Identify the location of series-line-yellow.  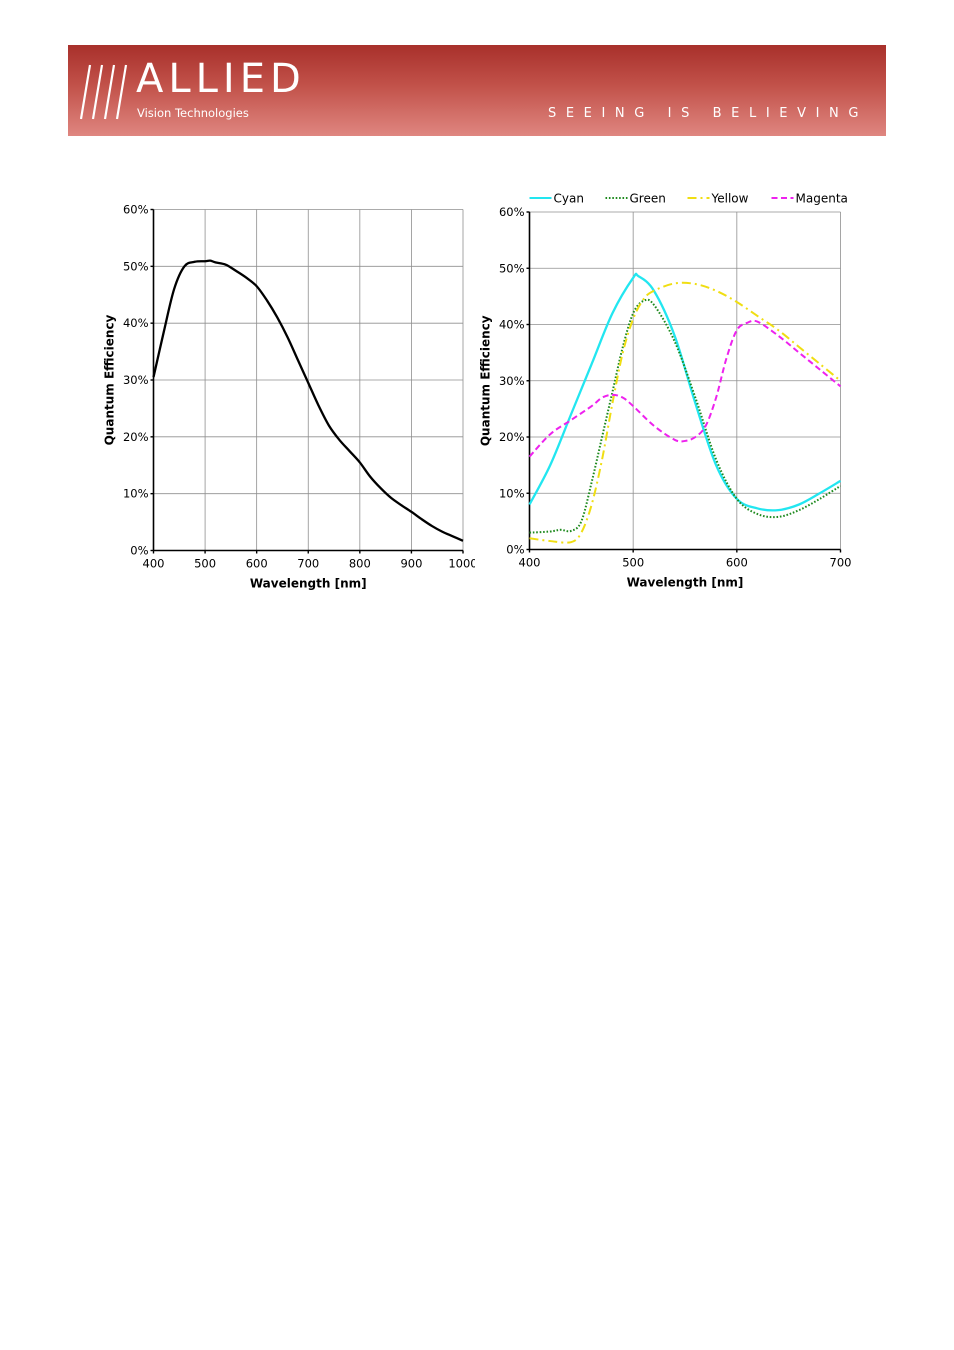
(685, 412).